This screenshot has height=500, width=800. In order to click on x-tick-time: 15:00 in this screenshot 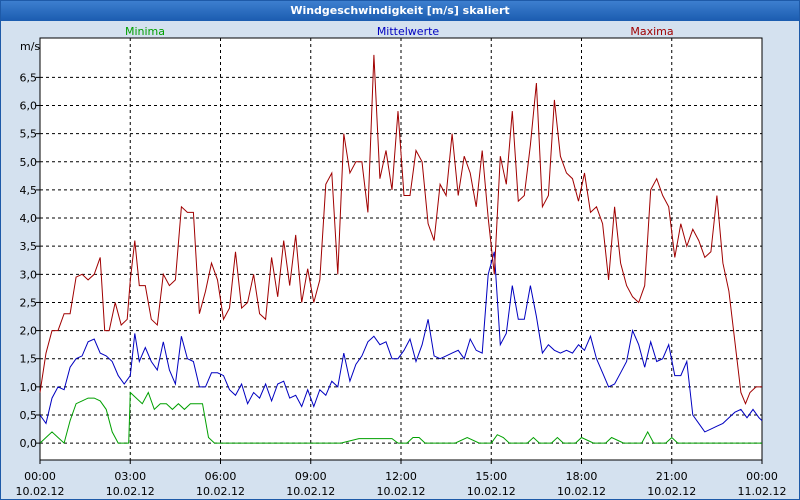, I will do `click(491, 476)`.